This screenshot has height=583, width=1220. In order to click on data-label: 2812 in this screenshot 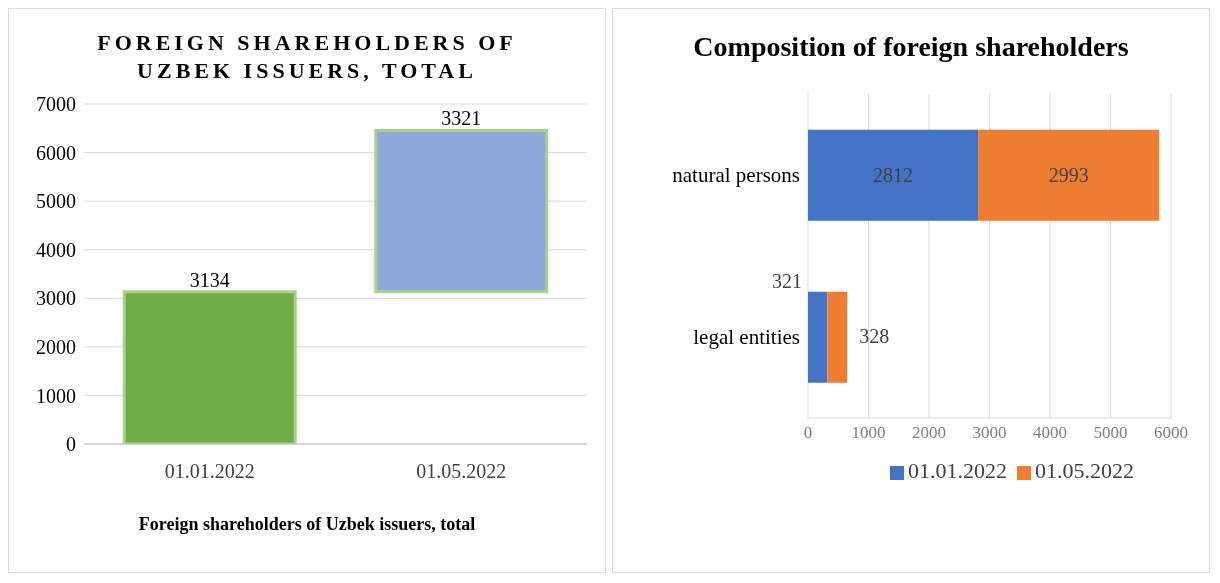, I will do `click(893, 175)`.